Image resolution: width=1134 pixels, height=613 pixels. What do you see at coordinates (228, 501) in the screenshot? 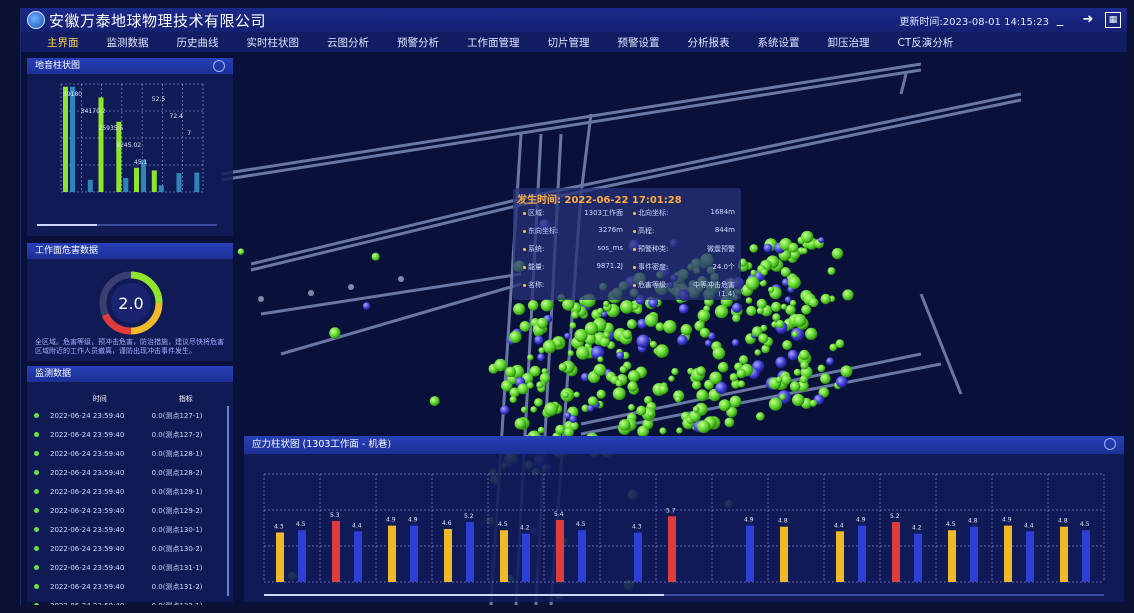
I see `monitor-scrollbar` at bounding box center [228, 501].